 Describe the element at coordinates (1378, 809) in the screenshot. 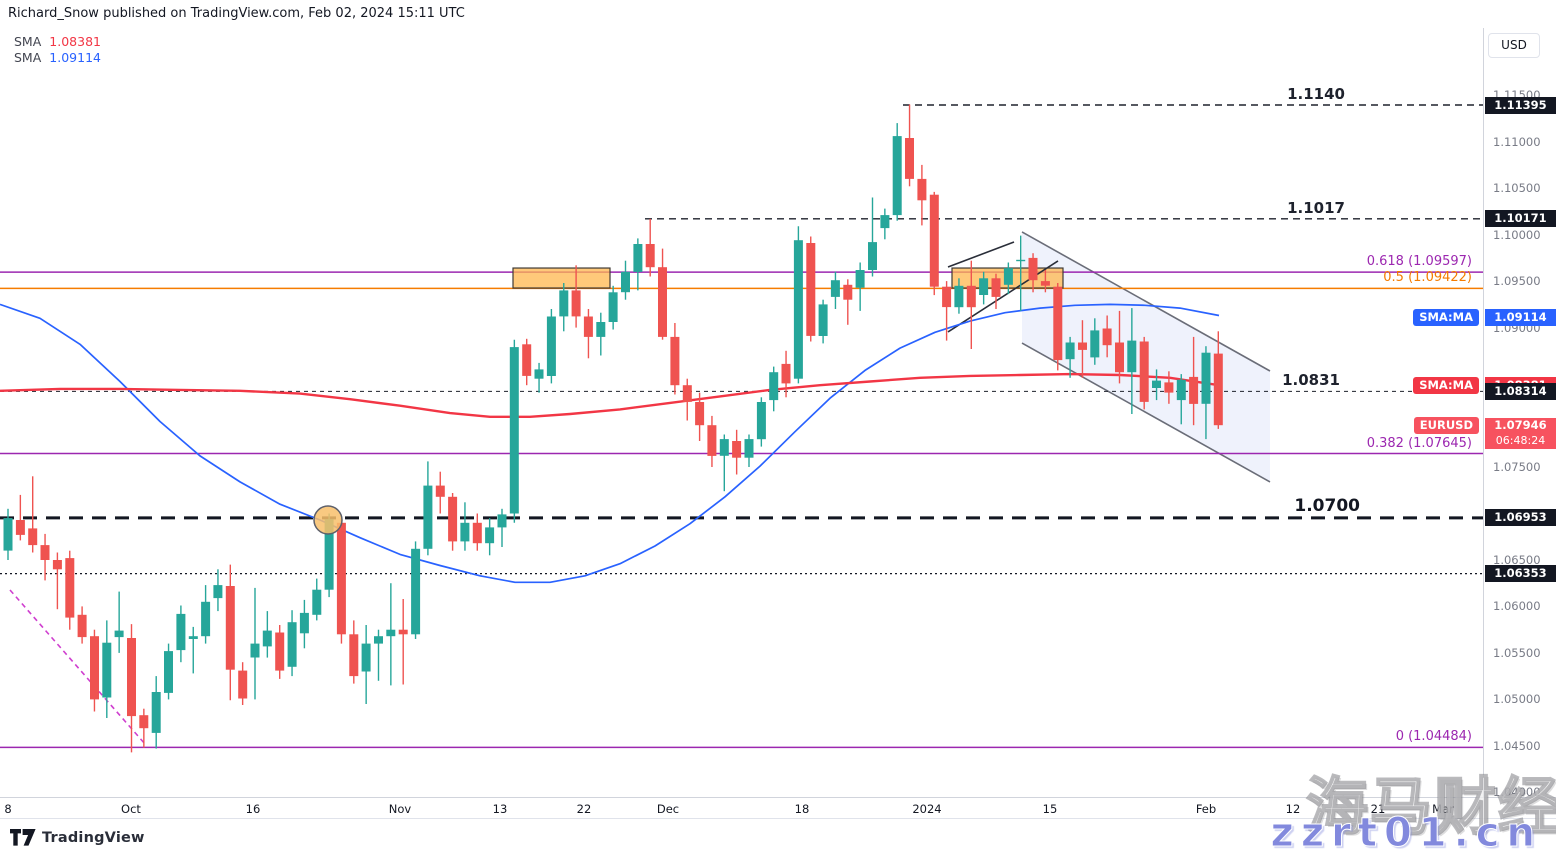

I see `time-tick-21: 21` at that location.